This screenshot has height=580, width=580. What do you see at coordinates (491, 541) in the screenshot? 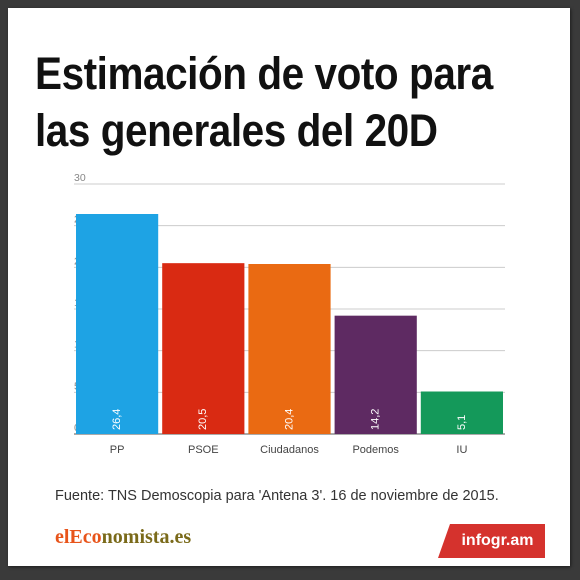
I see `infogram-badge: infogr.am` at bounding box center [491, 541].